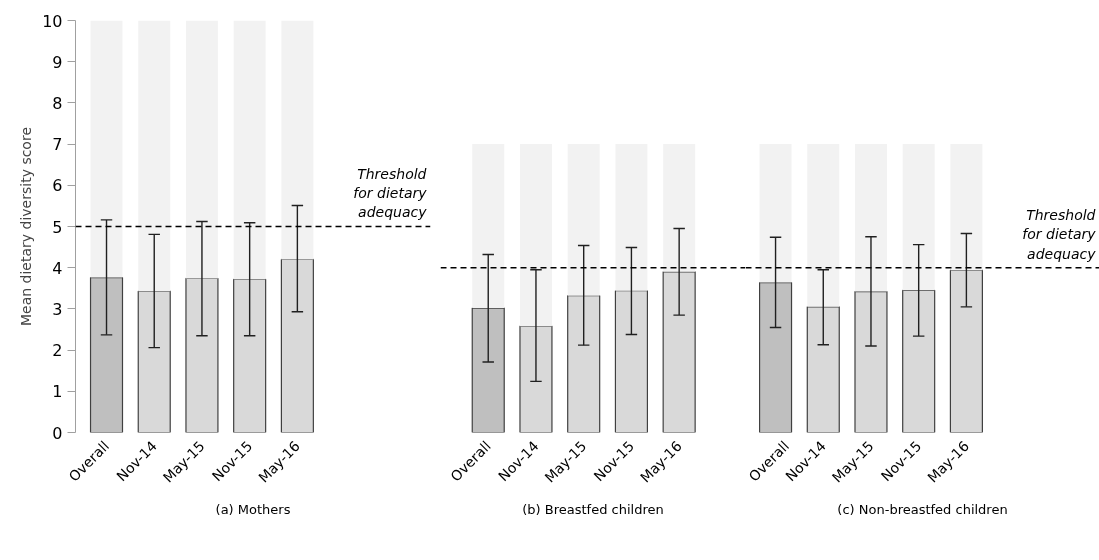 The height and width of the screenshot is (560, 1099). I want to click on y-tick-label: 6, so click(57, 186).